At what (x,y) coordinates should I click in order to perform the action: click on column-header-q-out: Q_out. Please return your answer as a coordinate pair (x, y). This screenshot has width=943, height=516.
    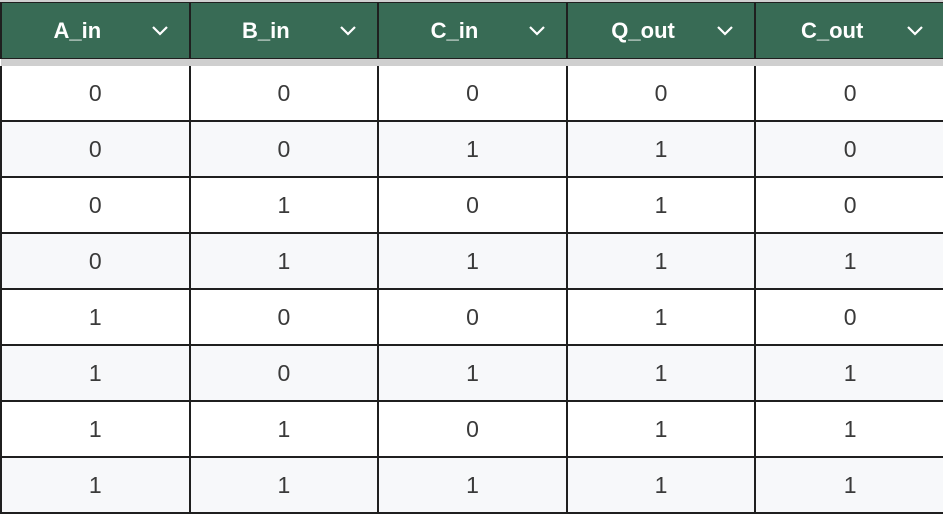
    Looking at the image, I should click on (660, 30).